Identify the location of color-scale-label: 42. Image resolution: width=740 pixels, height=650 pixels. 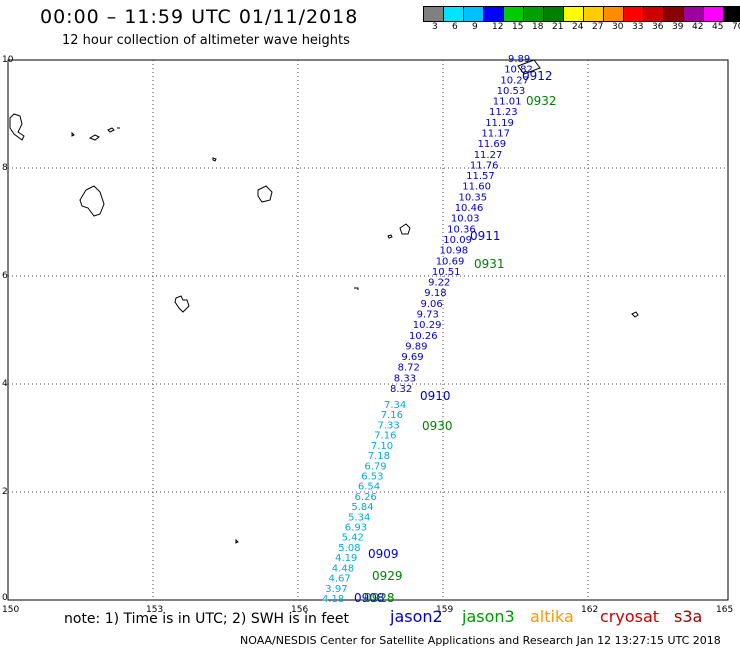
(698, 27).